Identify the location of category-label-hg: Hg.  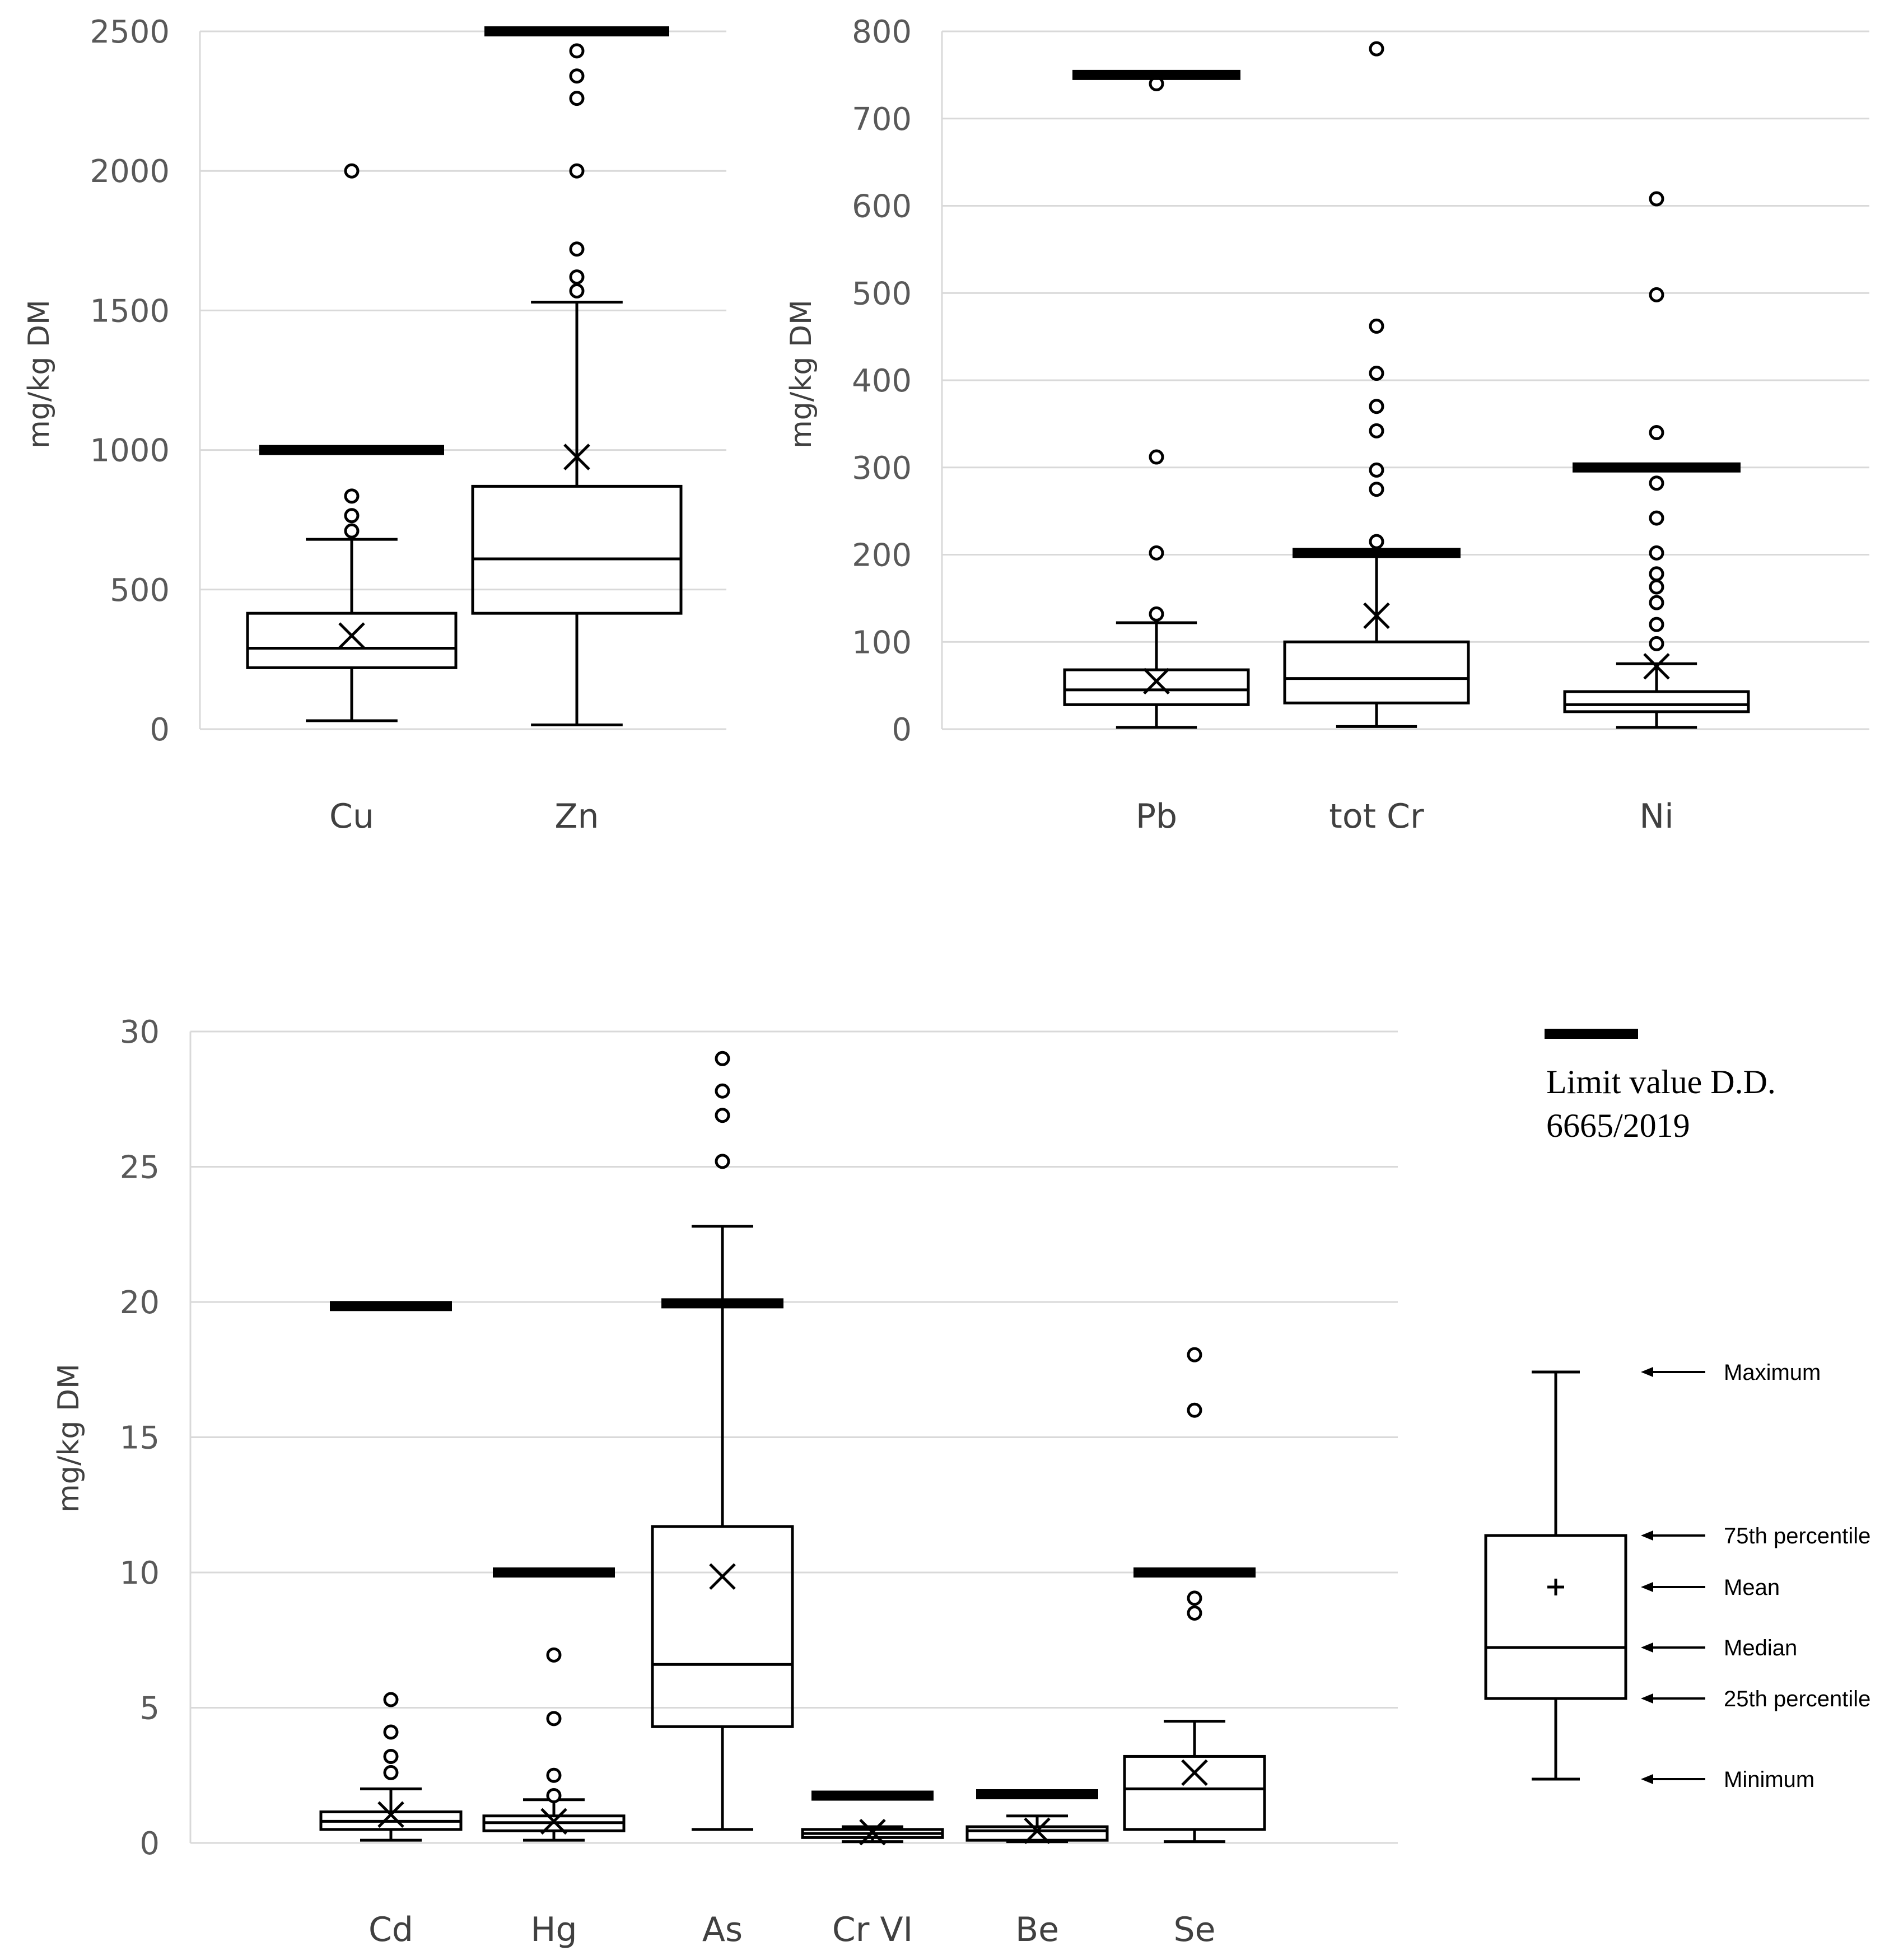
(554, 1930).